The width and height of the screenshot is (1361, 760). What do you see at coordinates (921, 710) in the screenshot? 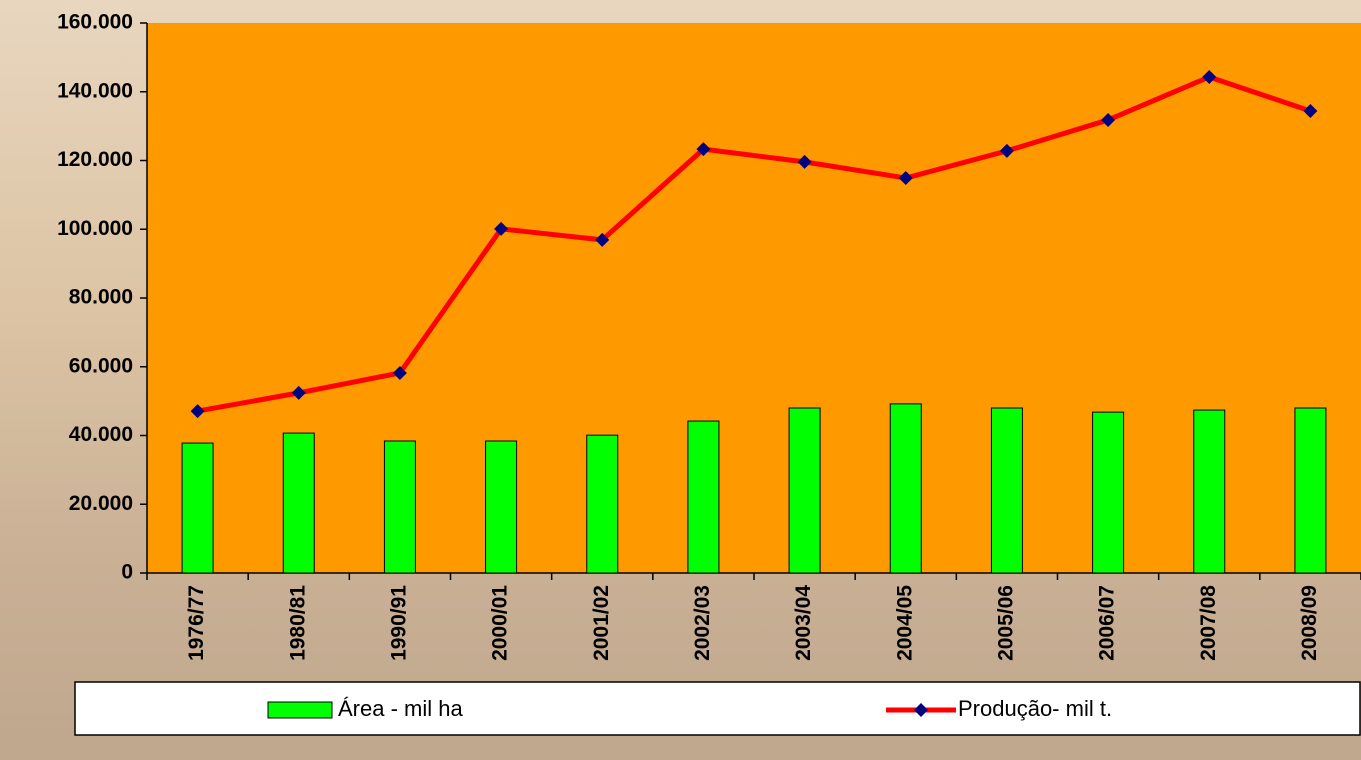
I see `legend-marker` at bounding box center [921, 710].